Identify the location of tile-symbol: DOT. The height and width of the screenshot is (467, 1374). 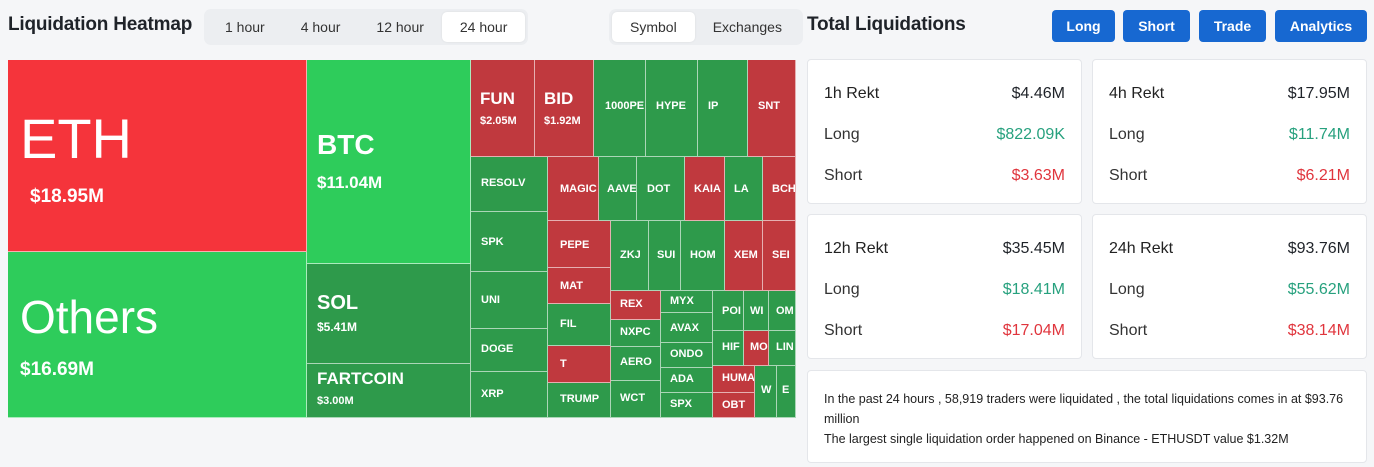
(659, 189).